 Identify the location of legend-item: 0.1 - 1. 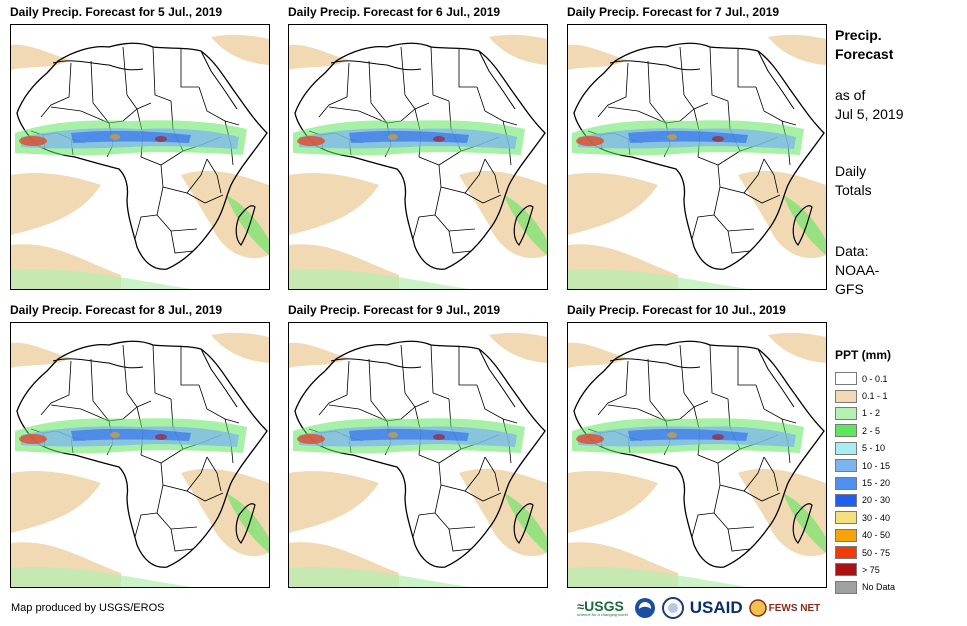
(865, 395).